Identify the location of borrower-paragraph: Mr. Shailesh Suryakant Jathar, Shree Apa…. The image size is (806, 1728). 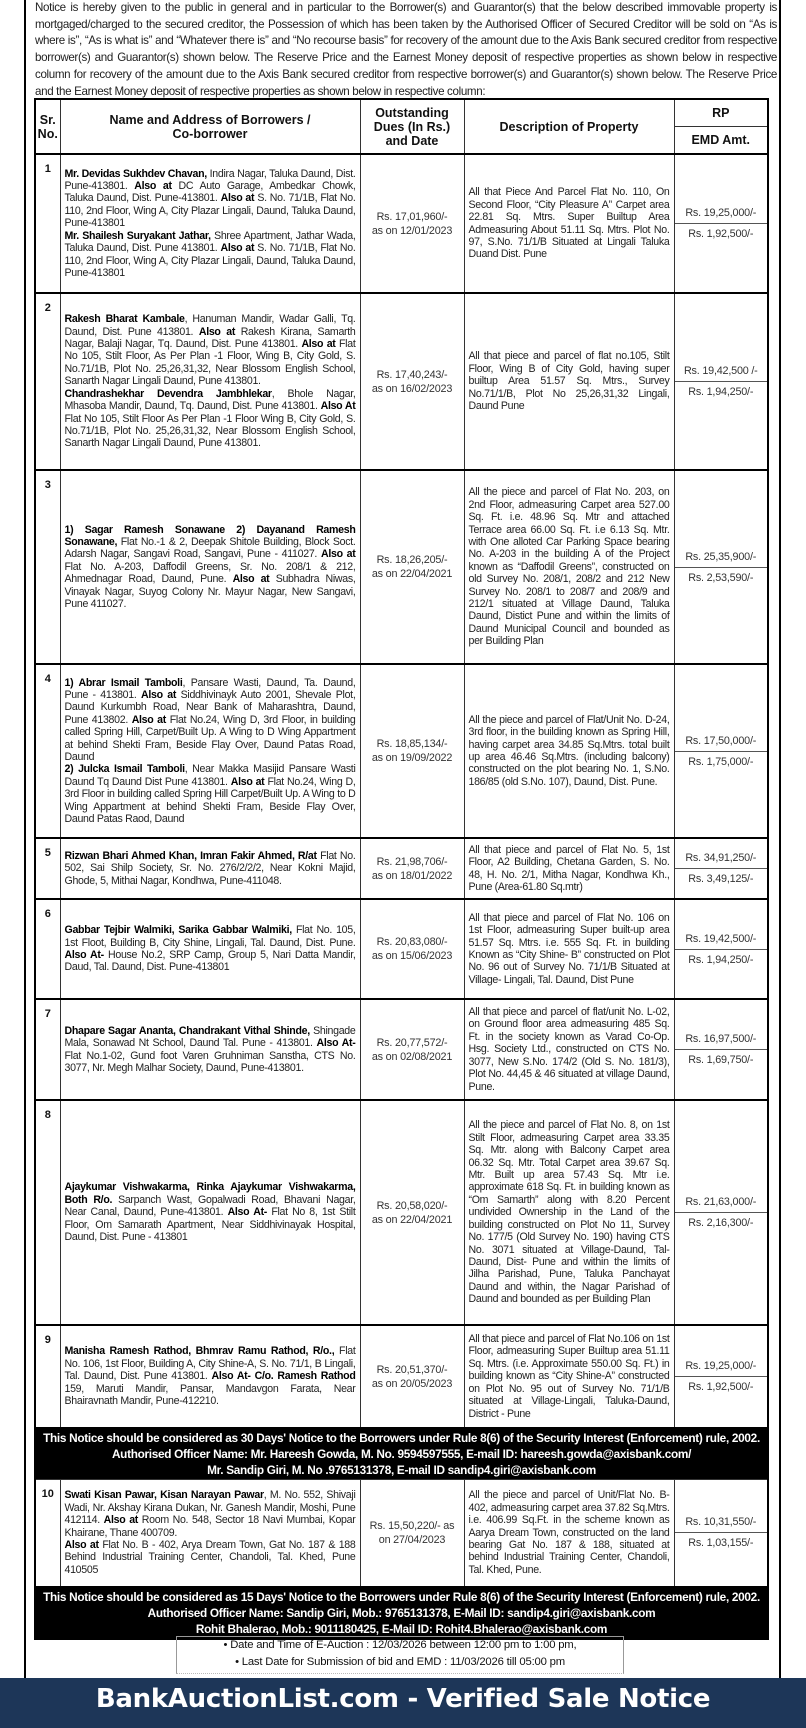
(210, 255).